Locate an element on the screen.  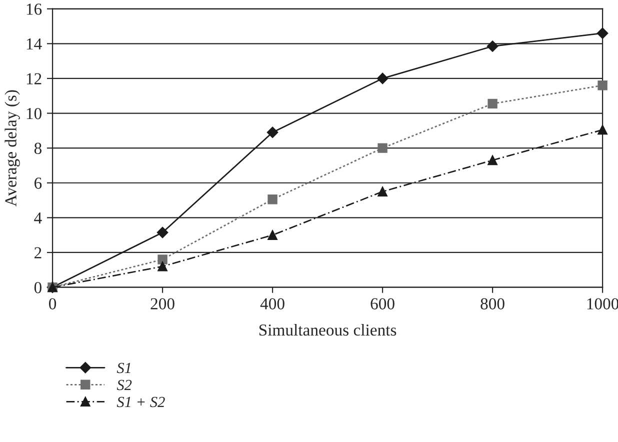
x-axis-title: Simultaneous clients is located at coordinates (327, 330).